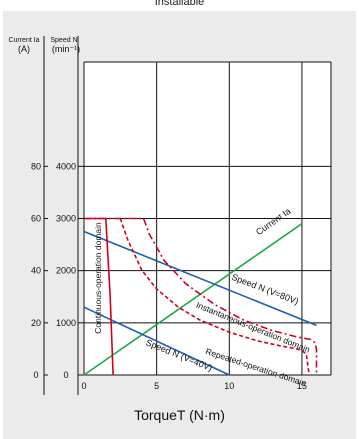  I want to click on left-axis-tick-label: 0, so click(35, 375).